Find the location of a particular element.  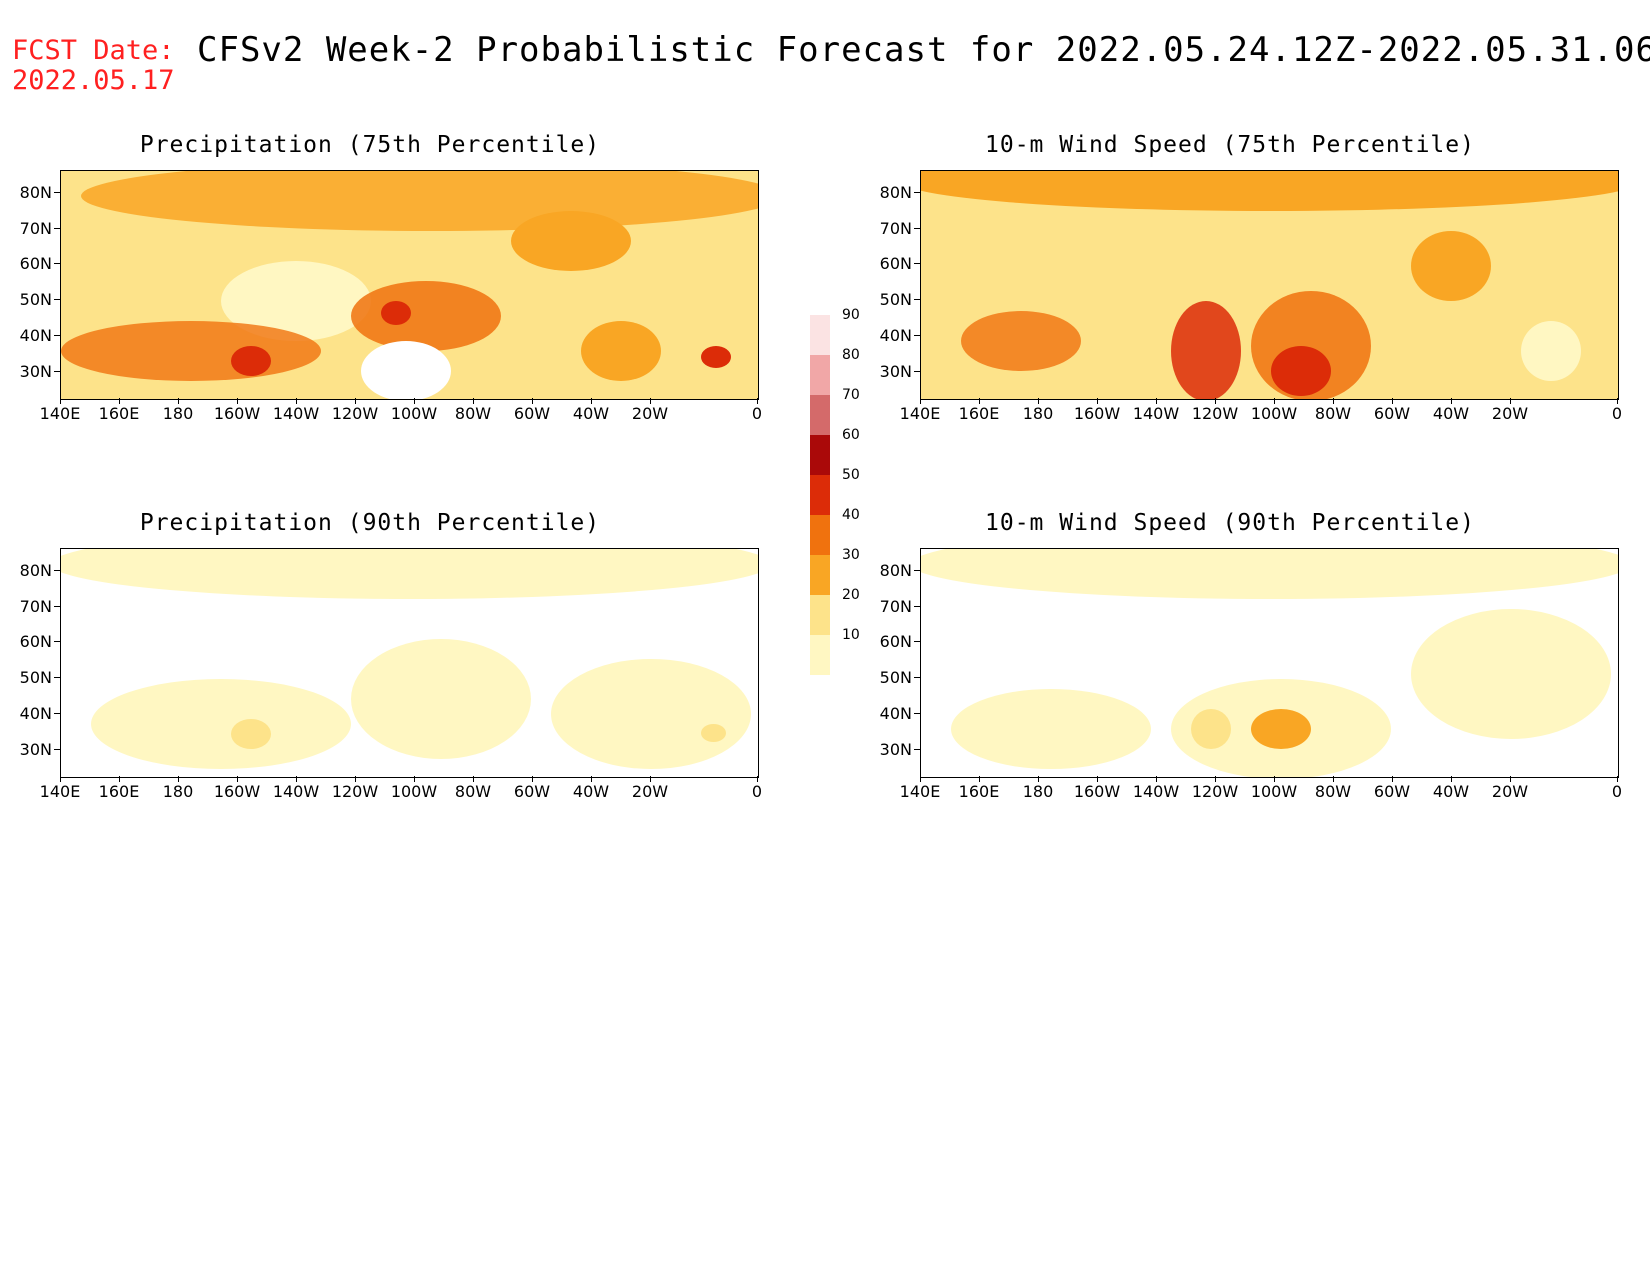

legend-level-label: 10 is located at coordinates (851, 635).